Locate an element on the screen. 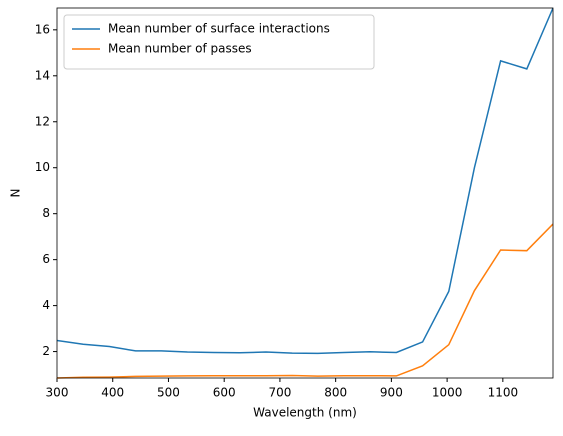 The height and width of the screenshot is (436, 563). y-tick-label: 4 is located at coordinates (46, 305).